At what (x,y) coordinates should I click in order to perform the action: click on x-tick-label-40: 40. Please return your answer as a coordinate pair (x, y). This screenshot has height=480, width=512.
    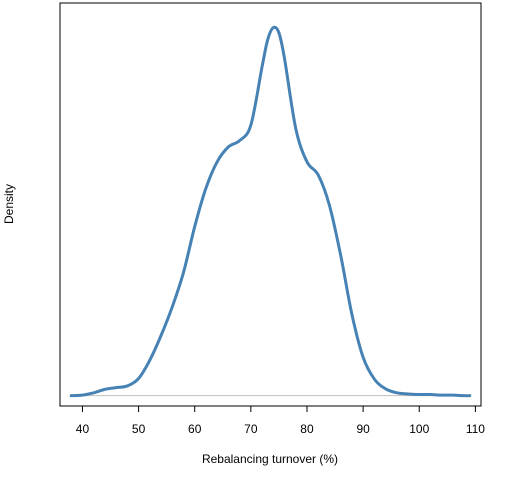
    Looking at the image, I should click on (83, 429).